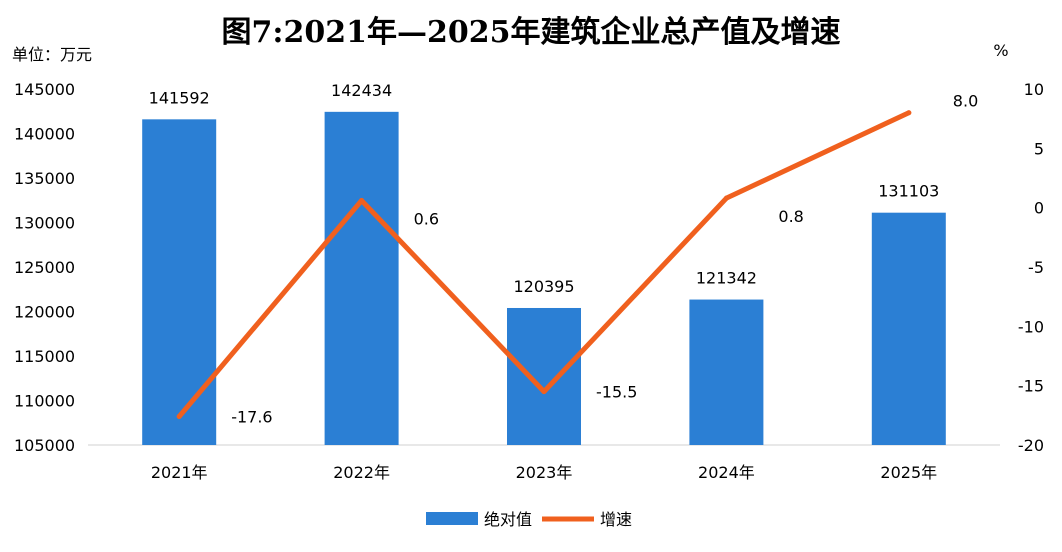 The image size is (1062, 552). What do you see at coordinates (1036, 267) in the screenshot?
I see `right-tick-label: -5` at bounding box center [1036, 267].